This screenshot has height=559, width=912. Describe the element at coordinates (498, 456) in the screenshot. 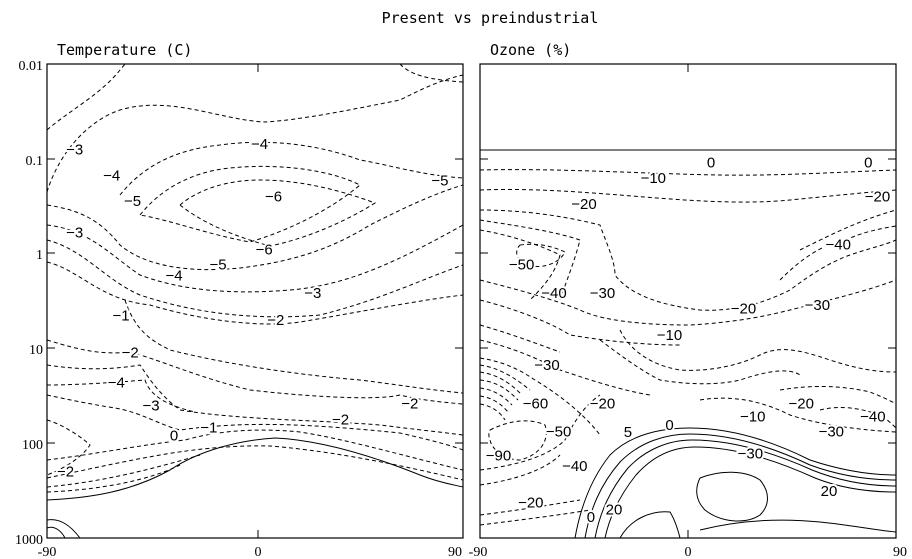

I see `contour-label: −90` at that location.